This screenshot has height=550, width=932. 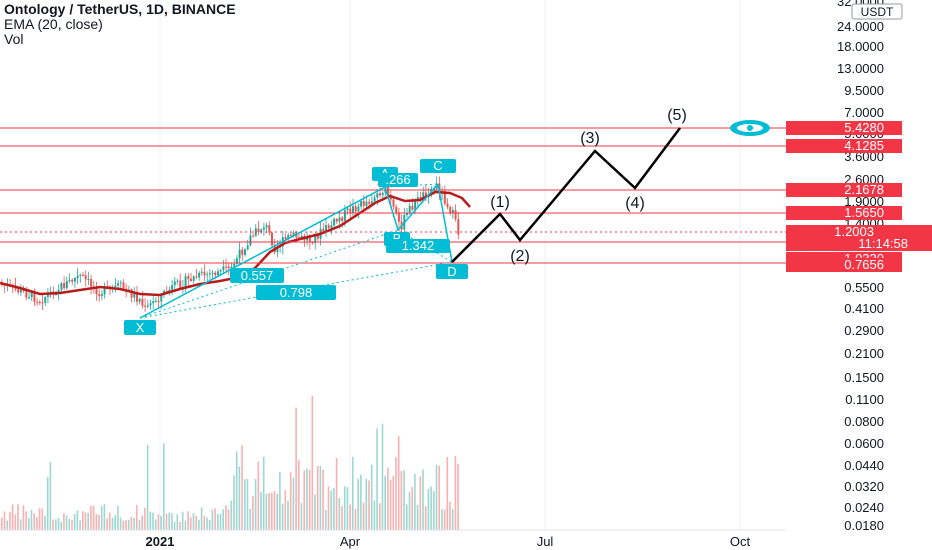 What do you see at coordinates (864, 353) in the screenshot?
I see `price-tick-label: 0.2100` at bounding box center [864, 353].